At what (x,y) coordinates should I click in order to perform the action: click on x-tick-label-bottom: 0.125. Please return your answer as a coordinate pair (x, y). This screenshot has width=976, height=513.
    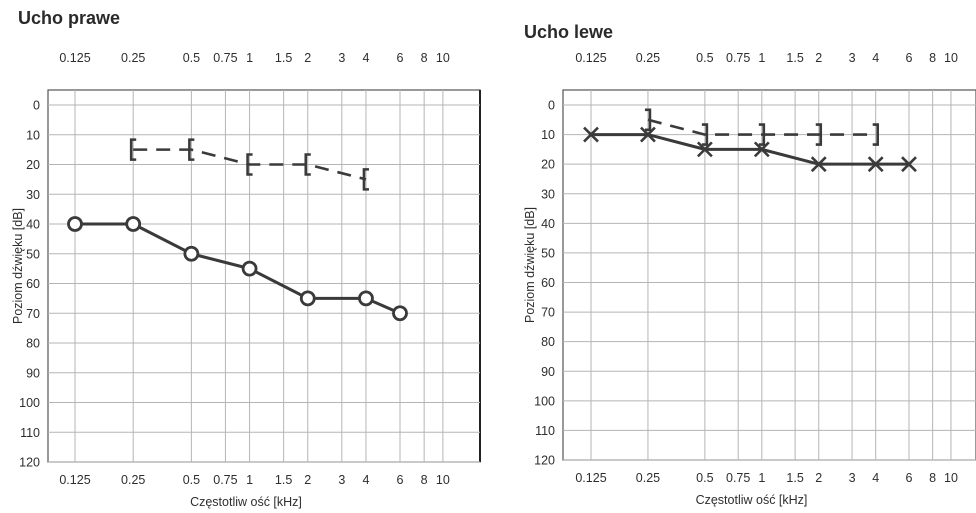
    Looking at the image, I should click on (590, 478).